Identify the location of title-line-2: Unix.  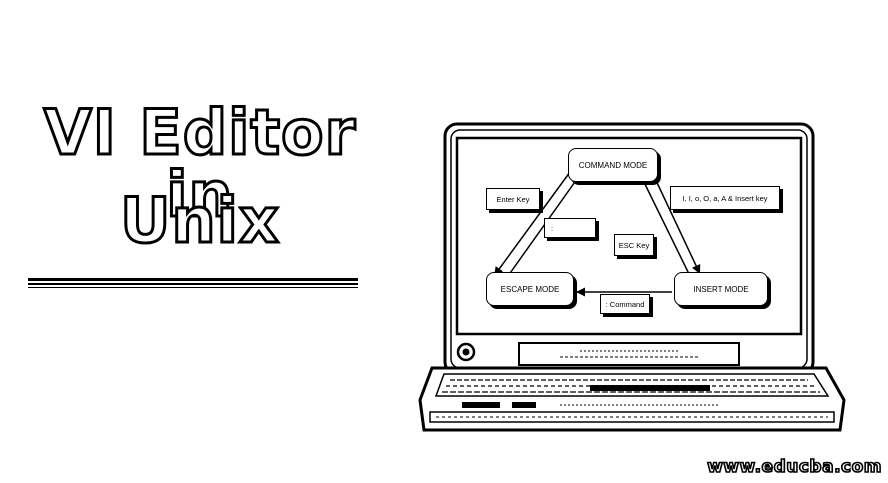
(200, 220).